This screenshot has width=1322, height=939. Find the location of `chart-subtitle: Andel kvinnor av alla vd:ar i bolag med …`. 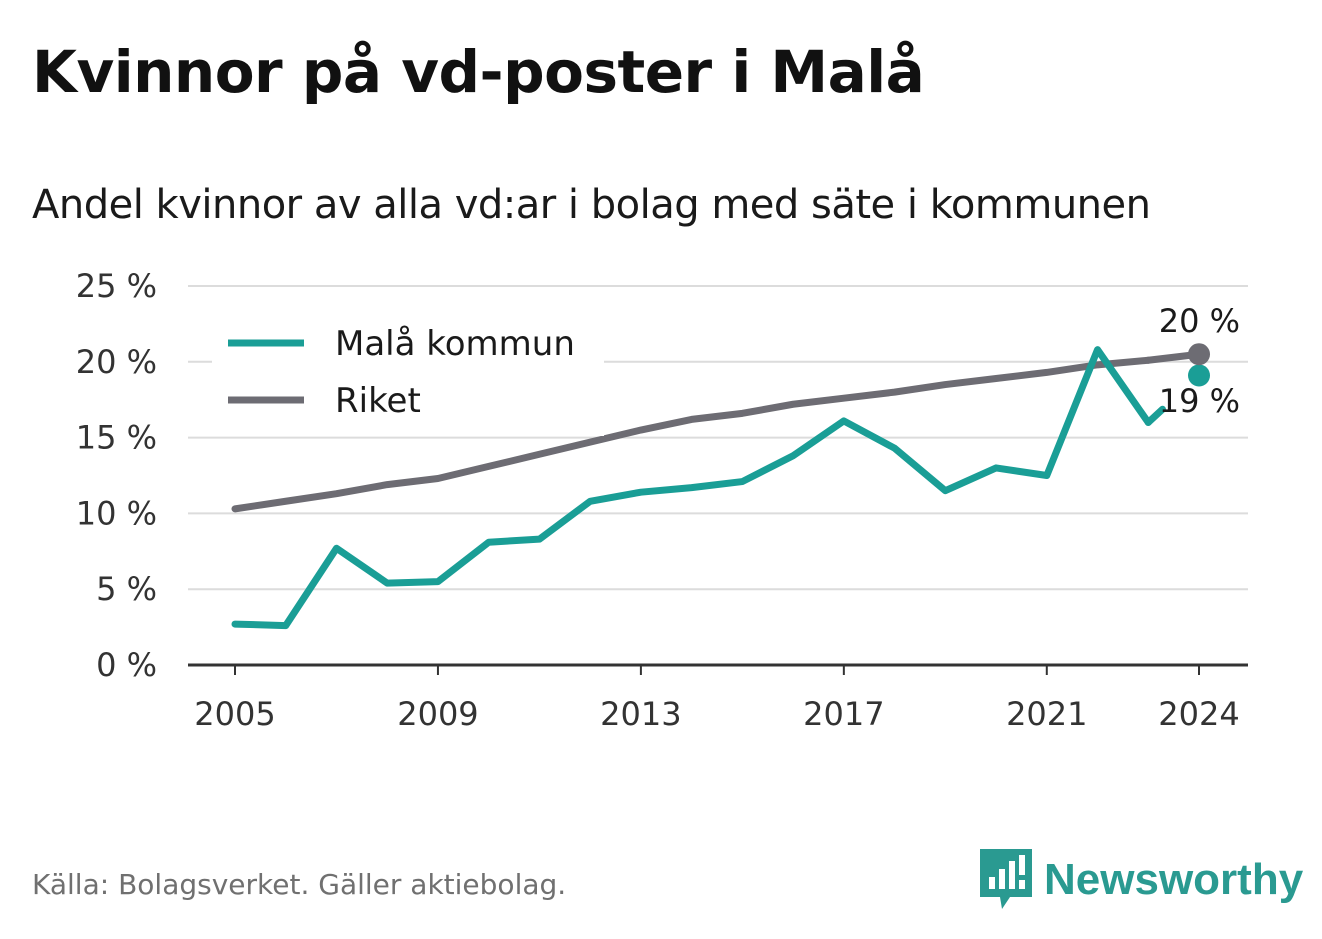

chart-subtitle: Andel kvinnor av alla vd:ar i bolag med … is located at coordinates (591, 205).